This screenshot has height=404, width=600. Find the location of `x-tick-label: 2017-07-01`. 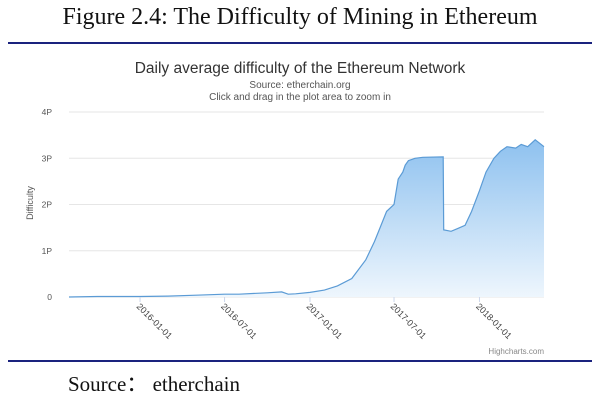

x-tick-label: 2017-07-01 is located at coordinates (409, 321).